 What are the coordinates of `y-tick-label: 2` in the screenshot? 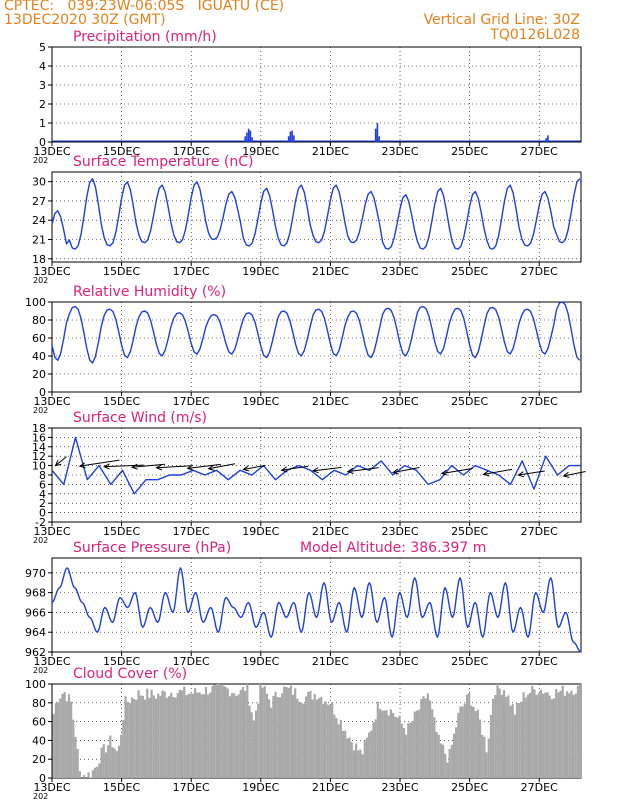 It's located at (42, 104).